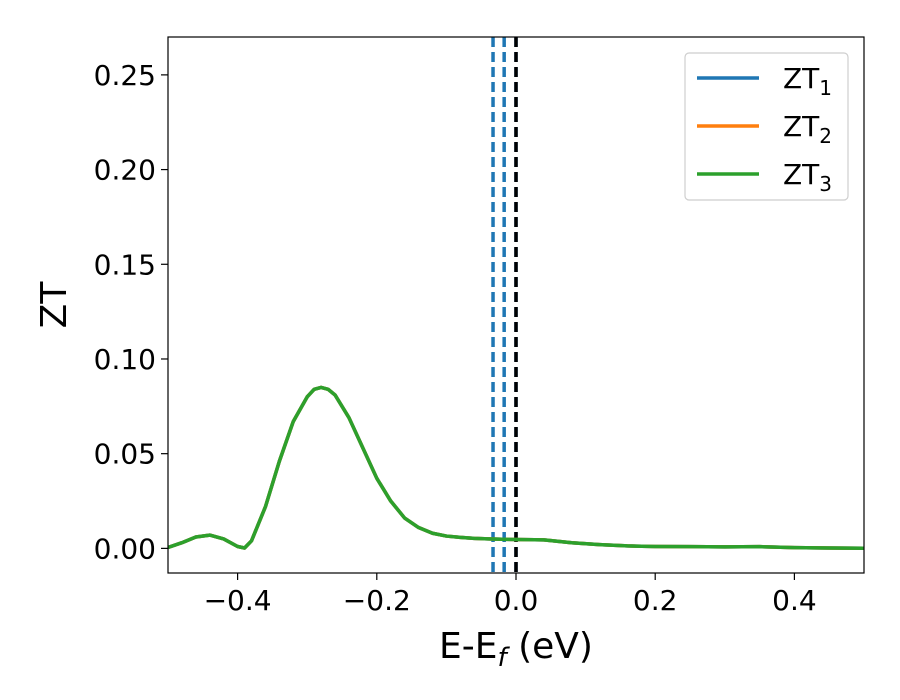  Describe the element at coordinates (125, 454) in the screenshot. I see `y-tick-label: 0.05` at that location.